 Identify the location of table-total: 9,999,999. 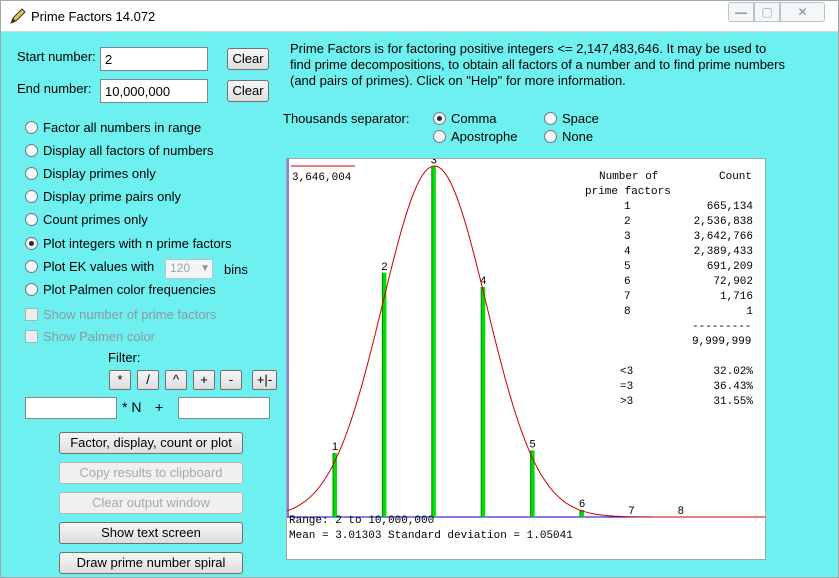
(722, 342).